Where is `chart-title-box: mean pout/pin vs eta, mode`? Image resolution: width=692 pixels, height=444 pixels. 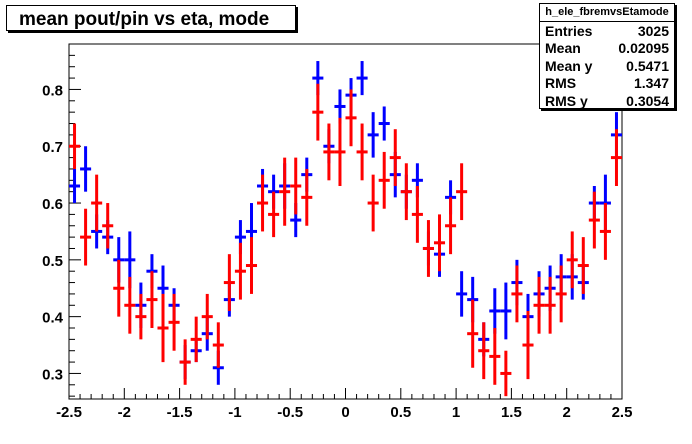 chart-title-box: mean pout/pin vs eta, mode is located at coordinates (151, 18).